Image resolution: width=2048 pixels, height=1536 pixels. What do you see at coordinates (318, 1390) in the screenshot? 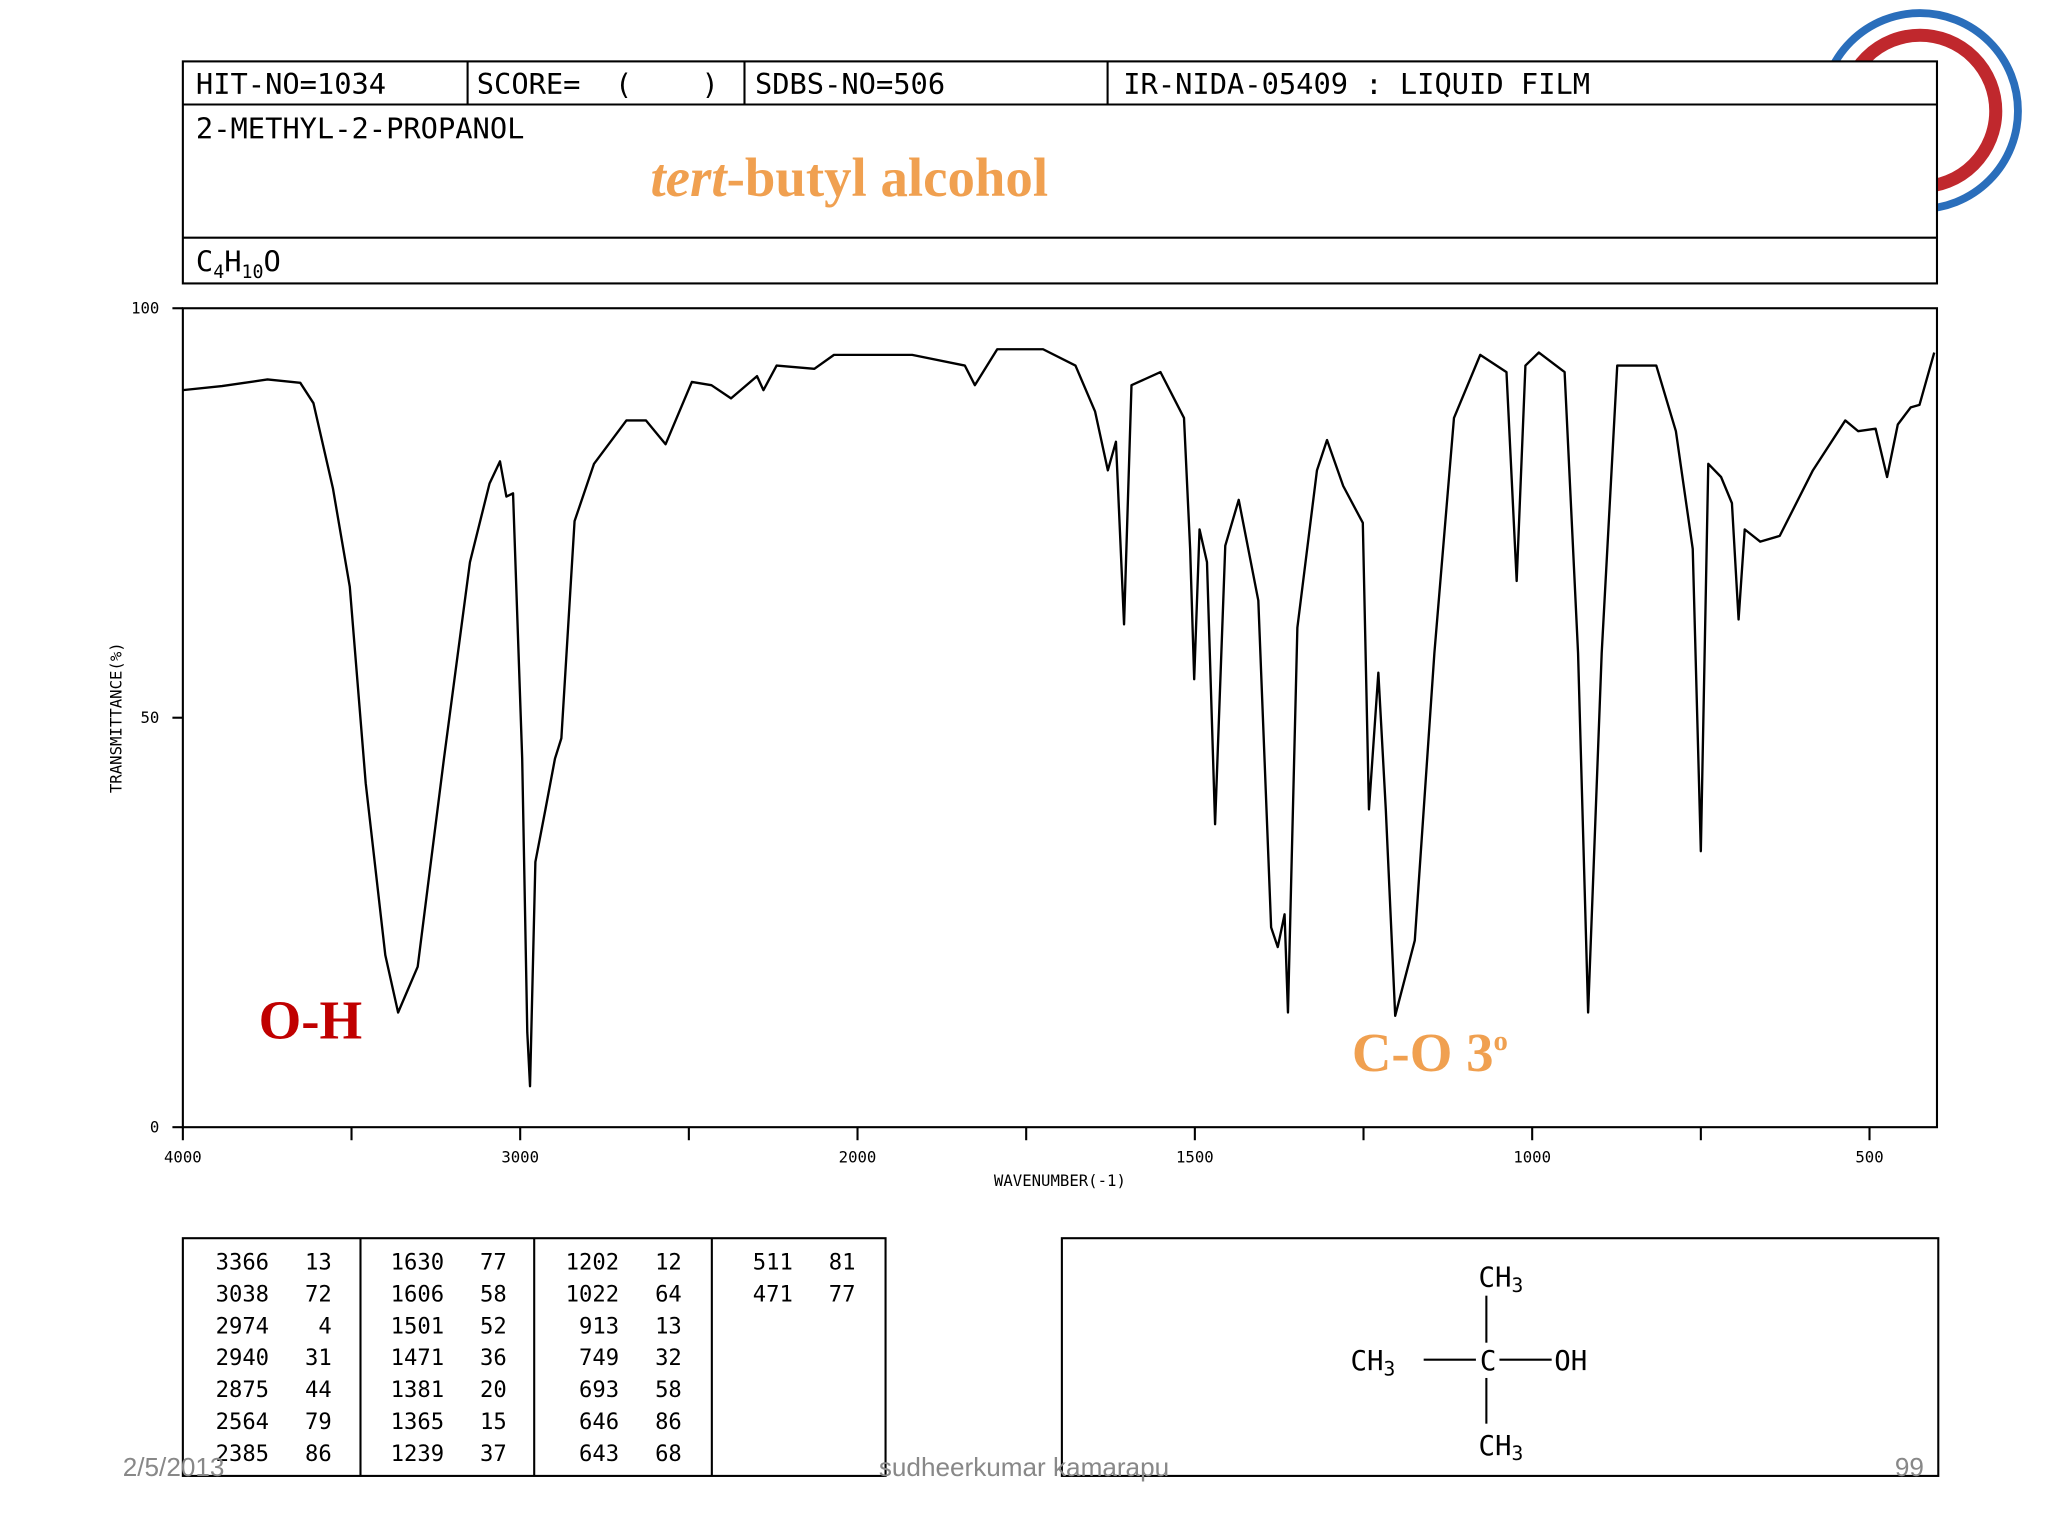
I see `peak-cell: 44` at bounding box center [318, 1390].